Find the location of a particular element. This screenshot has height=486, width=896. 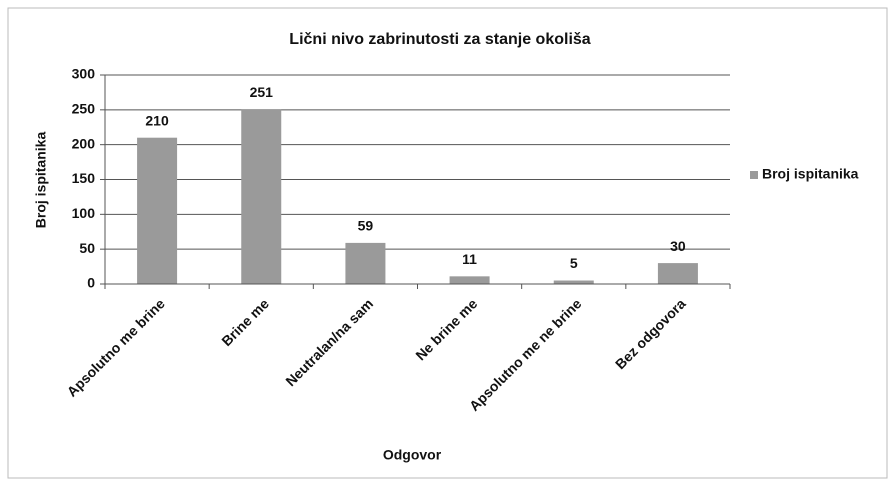

y-tick-label: 100 is located at coordinates (84, 213).